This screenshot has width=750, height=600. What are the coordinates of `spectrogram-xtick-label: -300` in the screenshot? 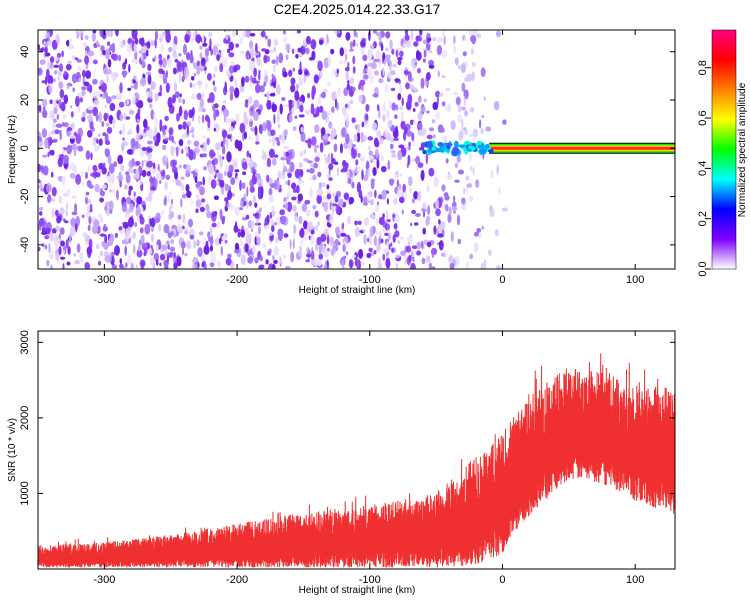 It's located at (104, 280).